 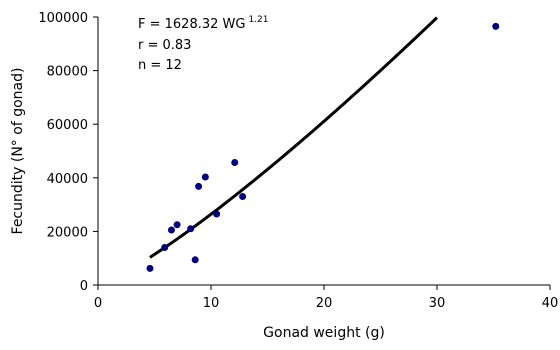 I want to click on x-tick-label: 30, so click(x=437, y=303).